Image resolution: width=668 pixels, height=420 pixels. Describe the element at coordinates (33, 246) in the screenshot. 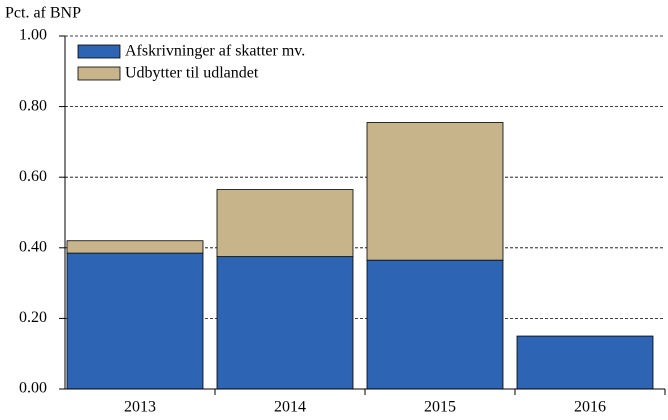

I see `y-tick-label: 0.40` at that location.